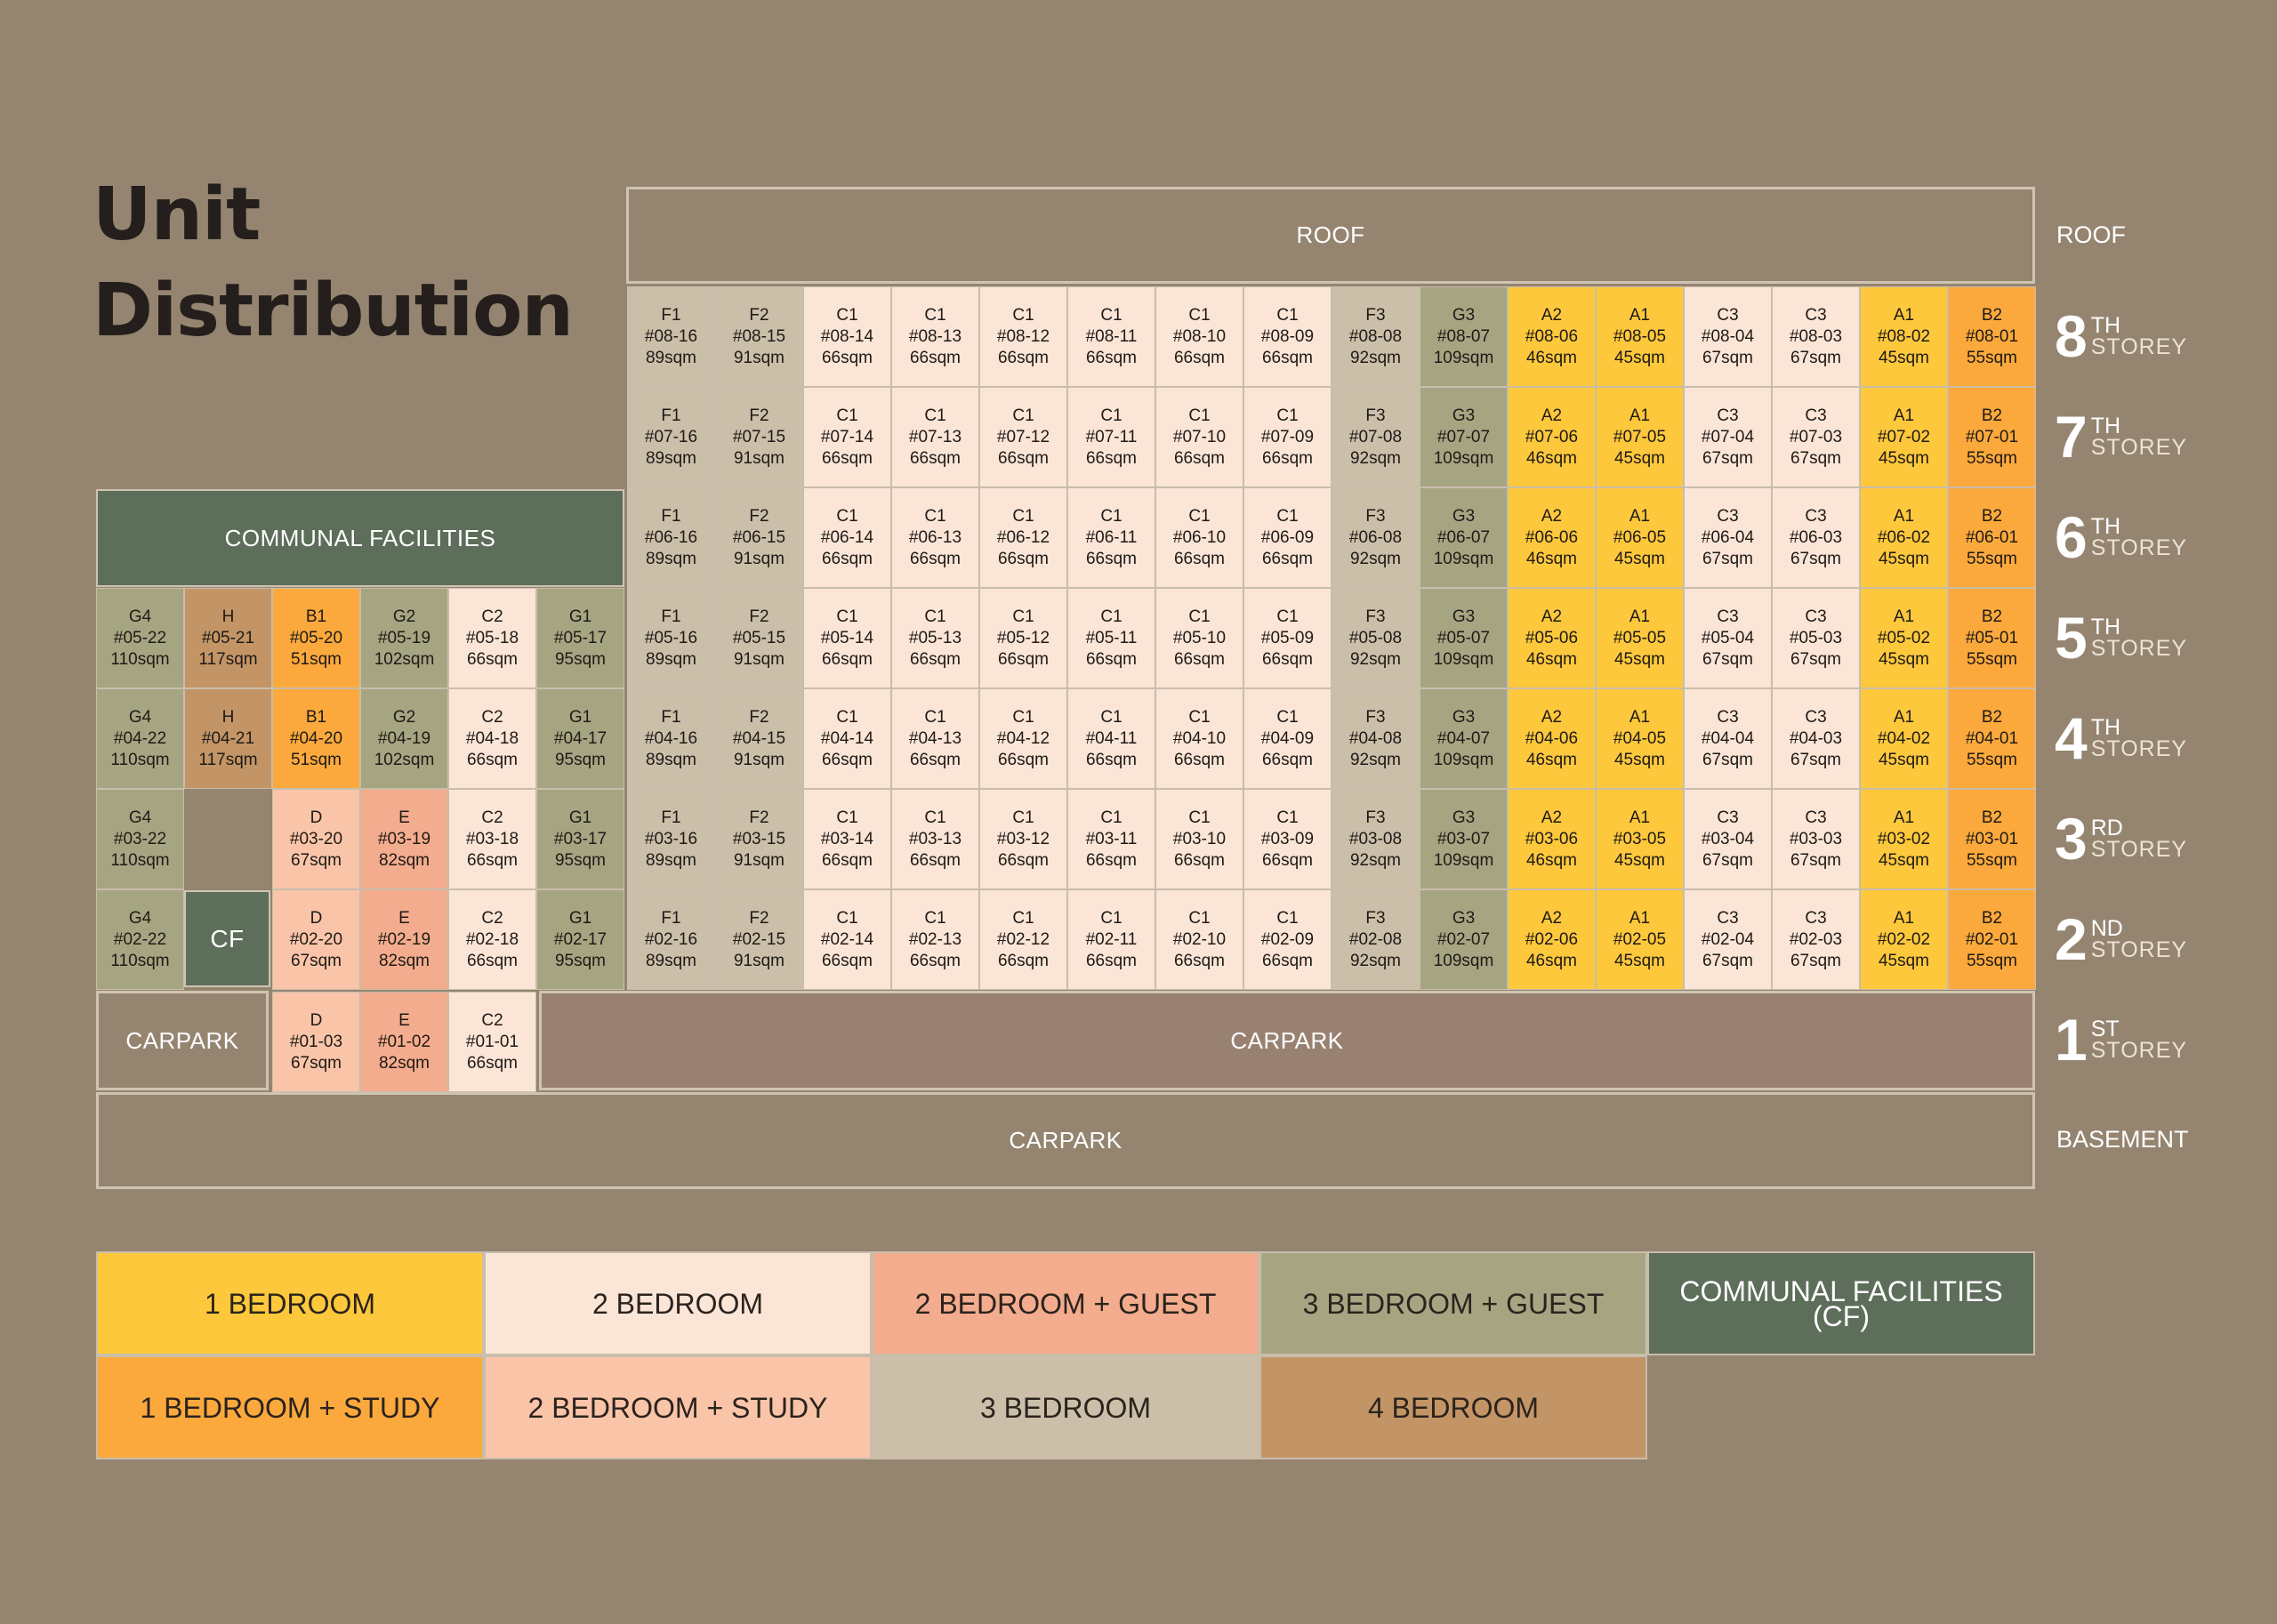 This screenshot has height=1624, width=2277. What do you see at coordinates (1816, 638) in the screenshot?
I see `unit-05-03: C3 #05-03 67sqm` at bounding box center [1816, 638].